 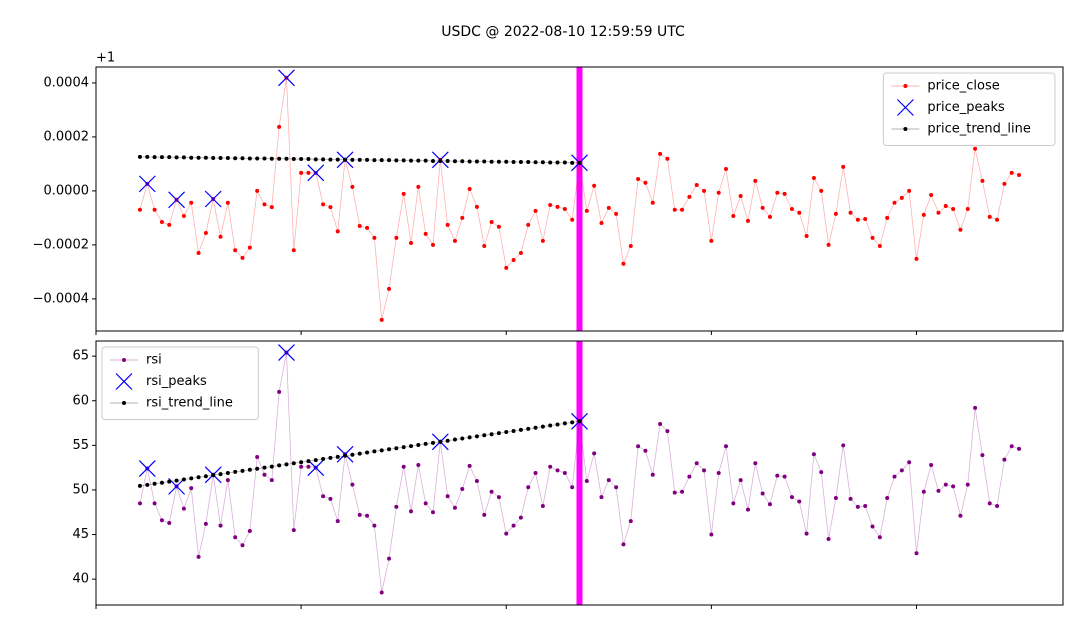 I want to click on y-tick-label: −0.0004, so click(x=61, y=298).